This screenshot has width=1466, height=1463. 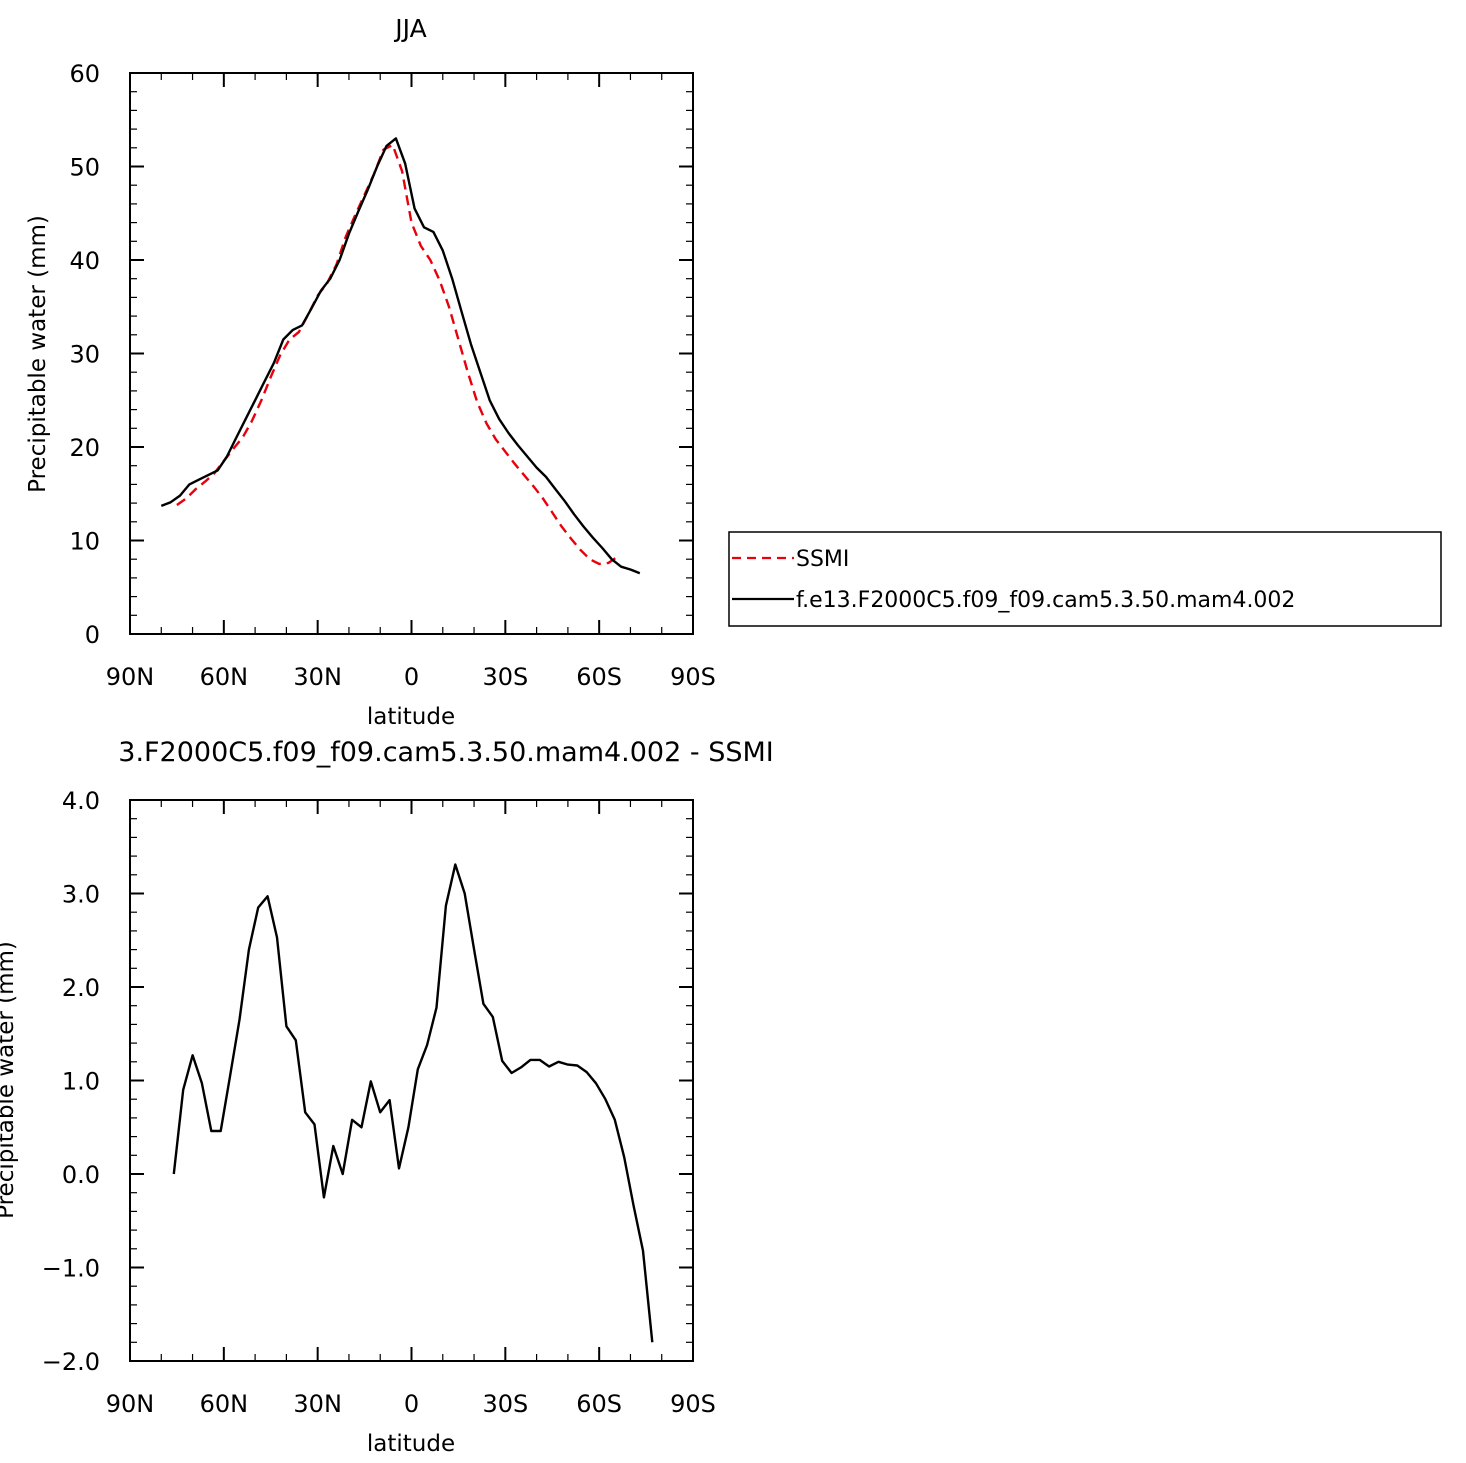 What do you see at coordinates (505, 1404) in the screenshot?
I see `bottom-chart-x-tick-label: 30S` at bounding box center [505, 1404].